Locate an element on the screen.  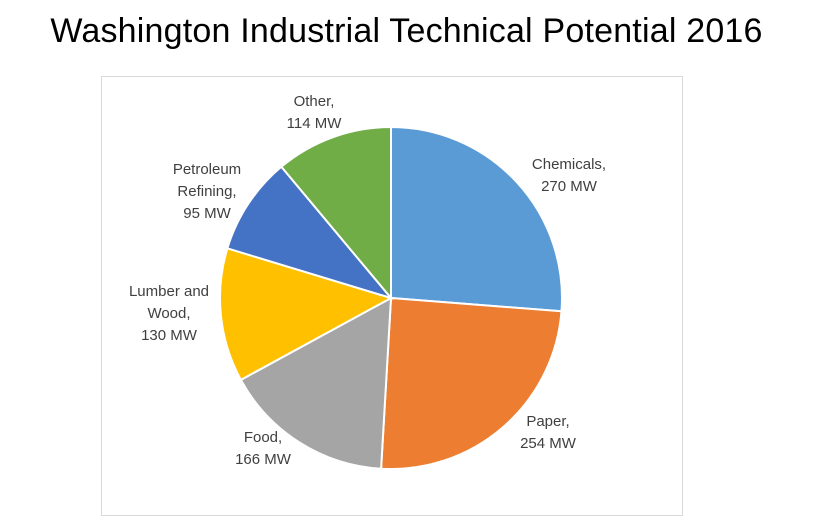
slice-label-line: 166 MW is located at coordinates (263, 459).